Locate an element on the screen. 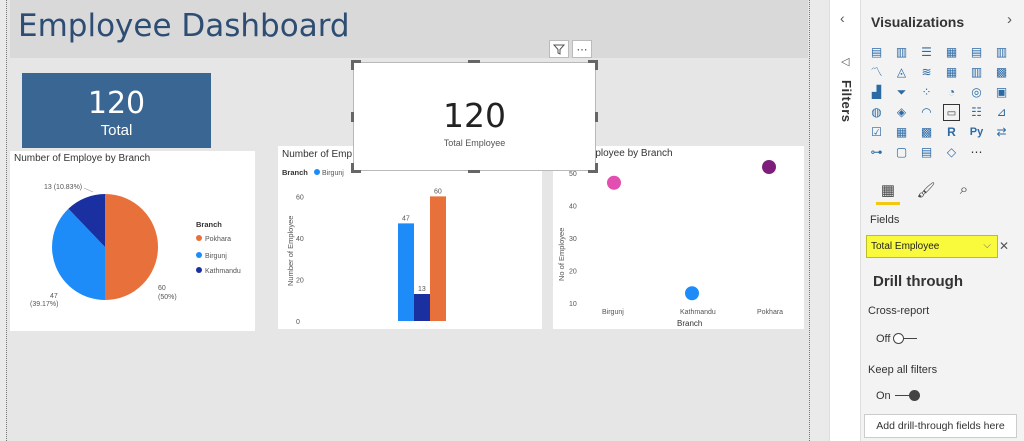 The height and width of the screenshot is (441, 1024). total-employee-card: 120 Total Employee is located at coordinates (474, 116).